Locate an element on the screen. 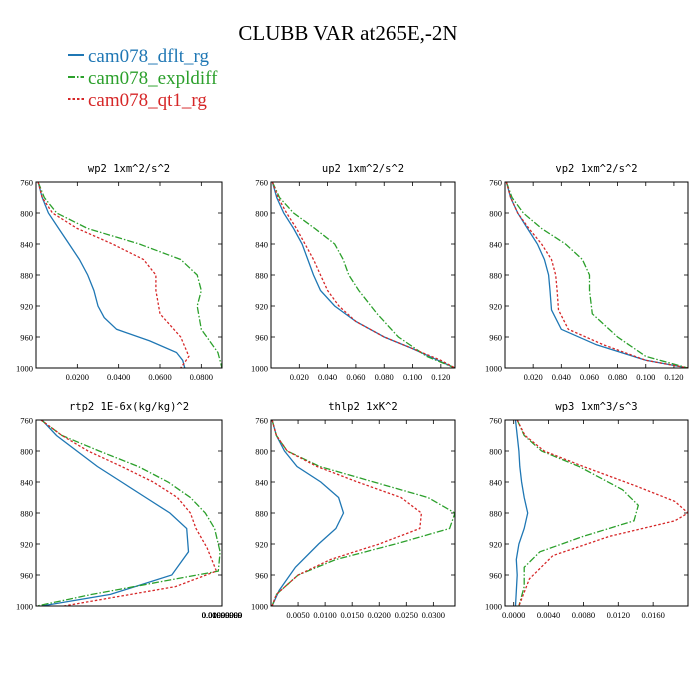 This screenshot has height=700, width=700. x-tick-label: 0.0040 is located at coordinates (548, 615).